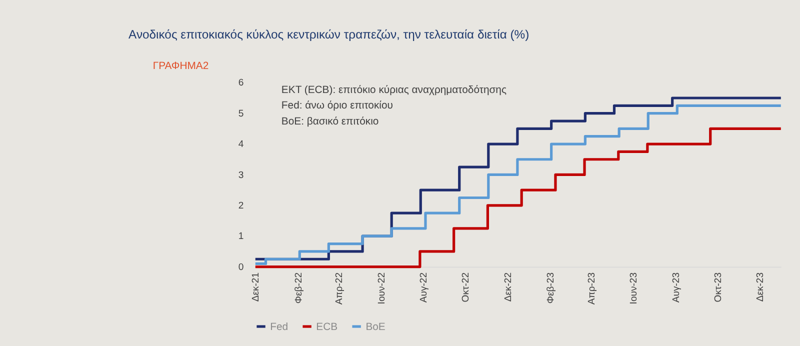 The image size is (800, 346). I want to click on x-tick-label: Φεβ-23, so click(551, 288).